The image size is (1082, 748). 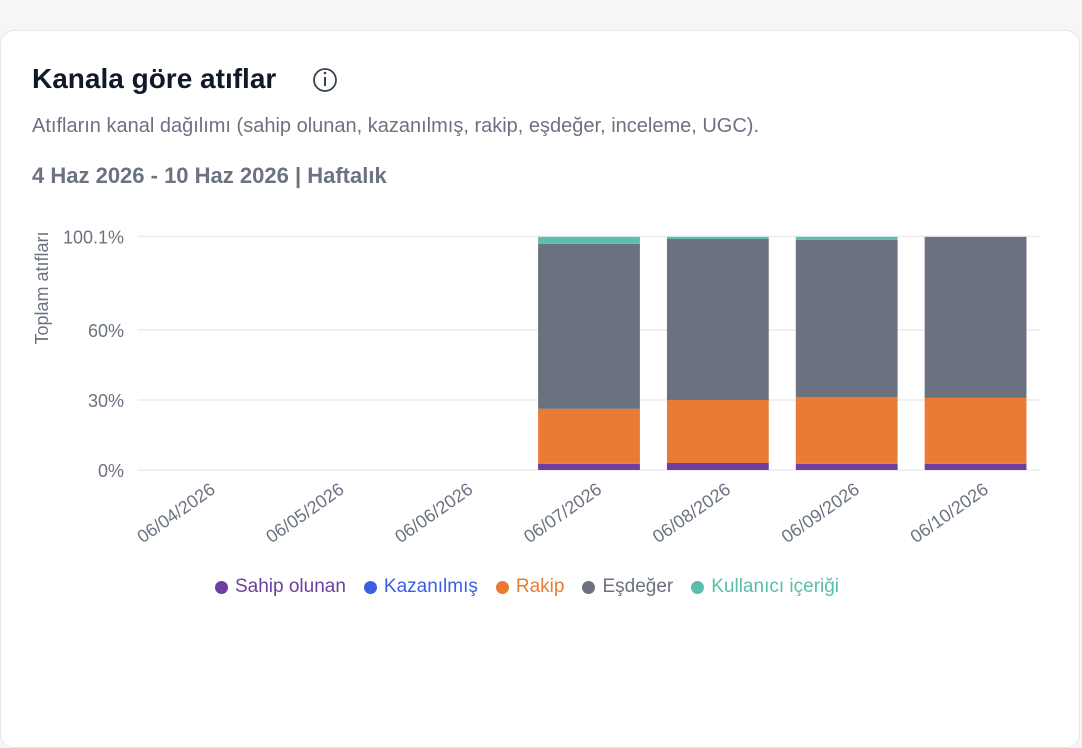 I want to click on legend-label: Eşdeğer, so click(x=638, y=586).